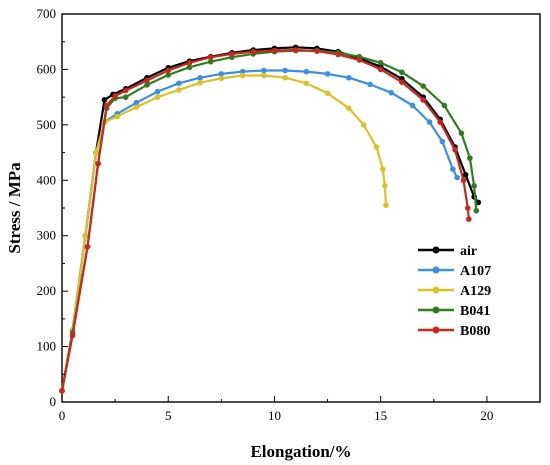  Describe the element at coordinates (454, 331) in the screenshot. I see `legend-item: B080` at that location.